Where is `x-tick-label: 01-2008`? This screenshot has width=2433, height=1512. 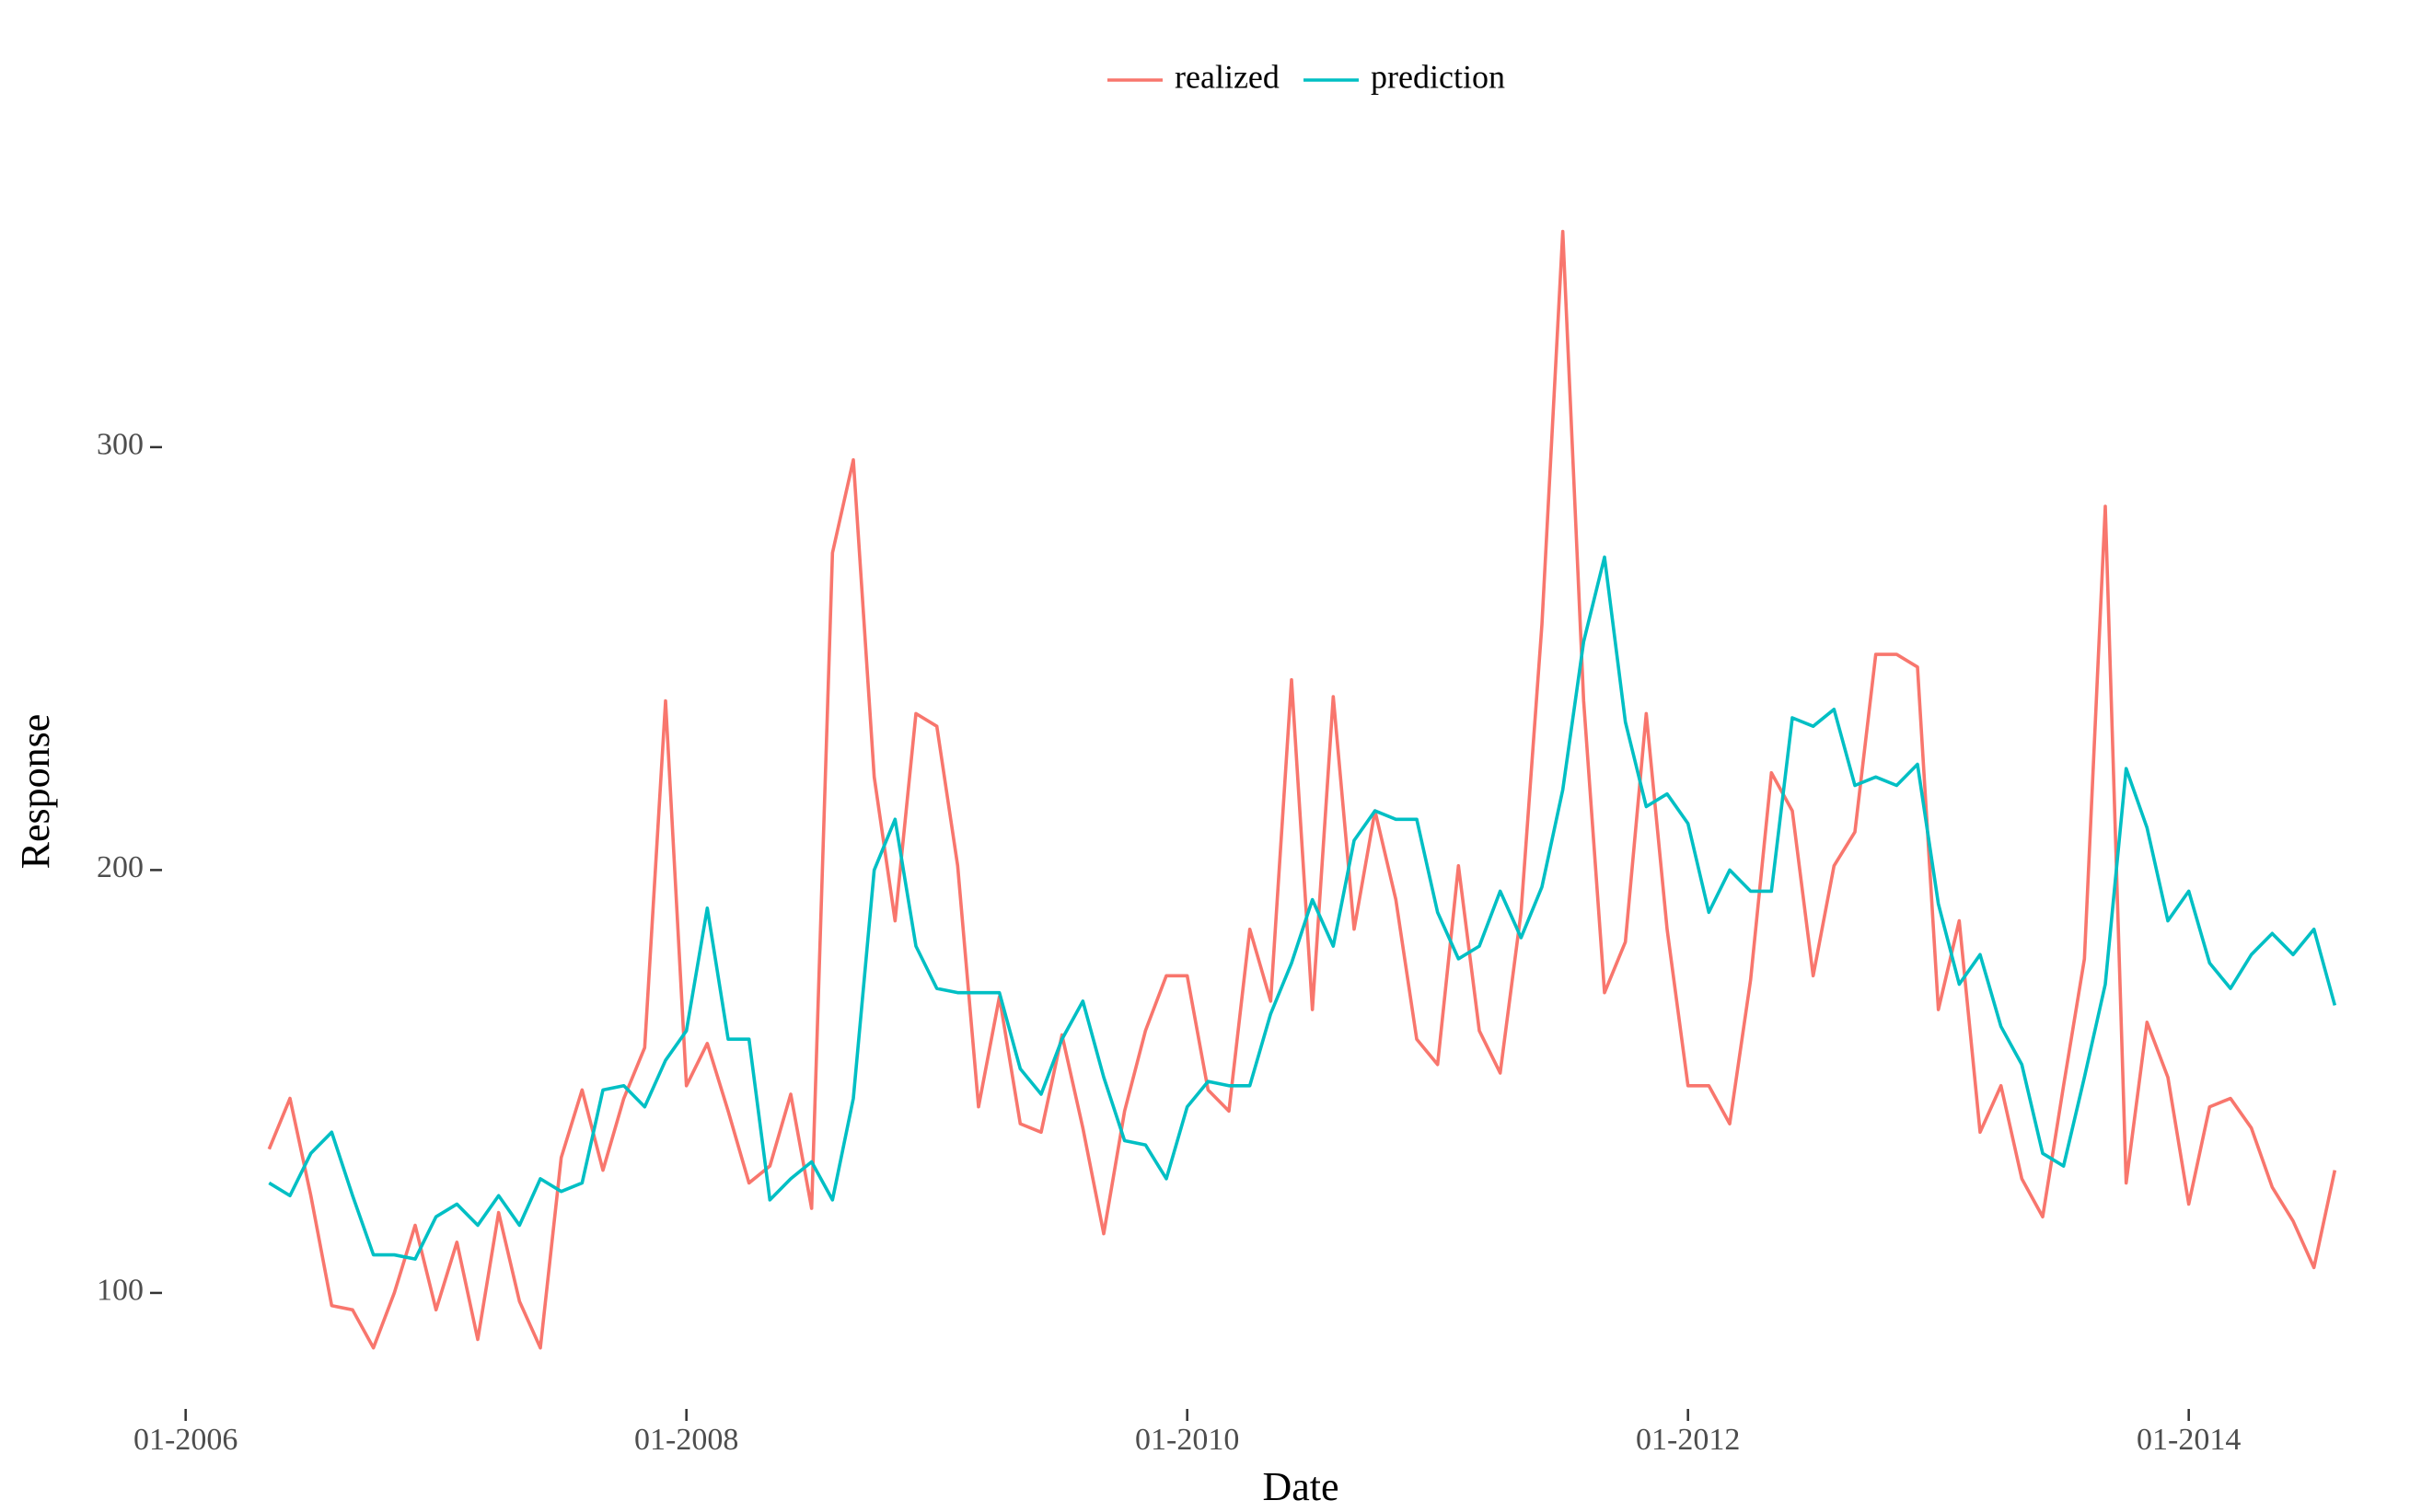 x-tick-label: 01-2008 is located at coordinates (686, 1440).